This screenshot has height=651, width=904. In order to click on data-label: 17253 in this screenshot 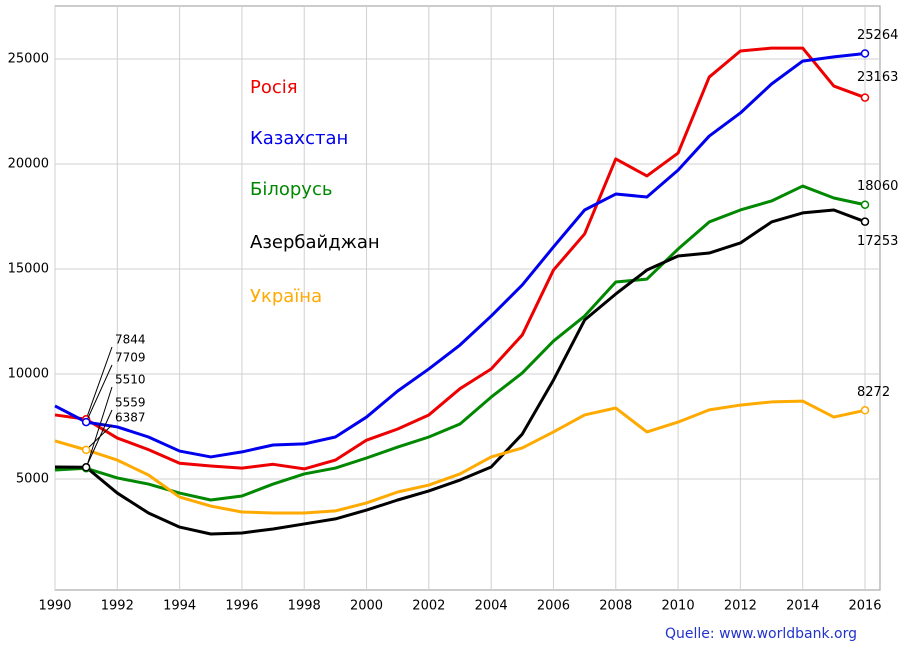, I will do `click(877, 241)`.